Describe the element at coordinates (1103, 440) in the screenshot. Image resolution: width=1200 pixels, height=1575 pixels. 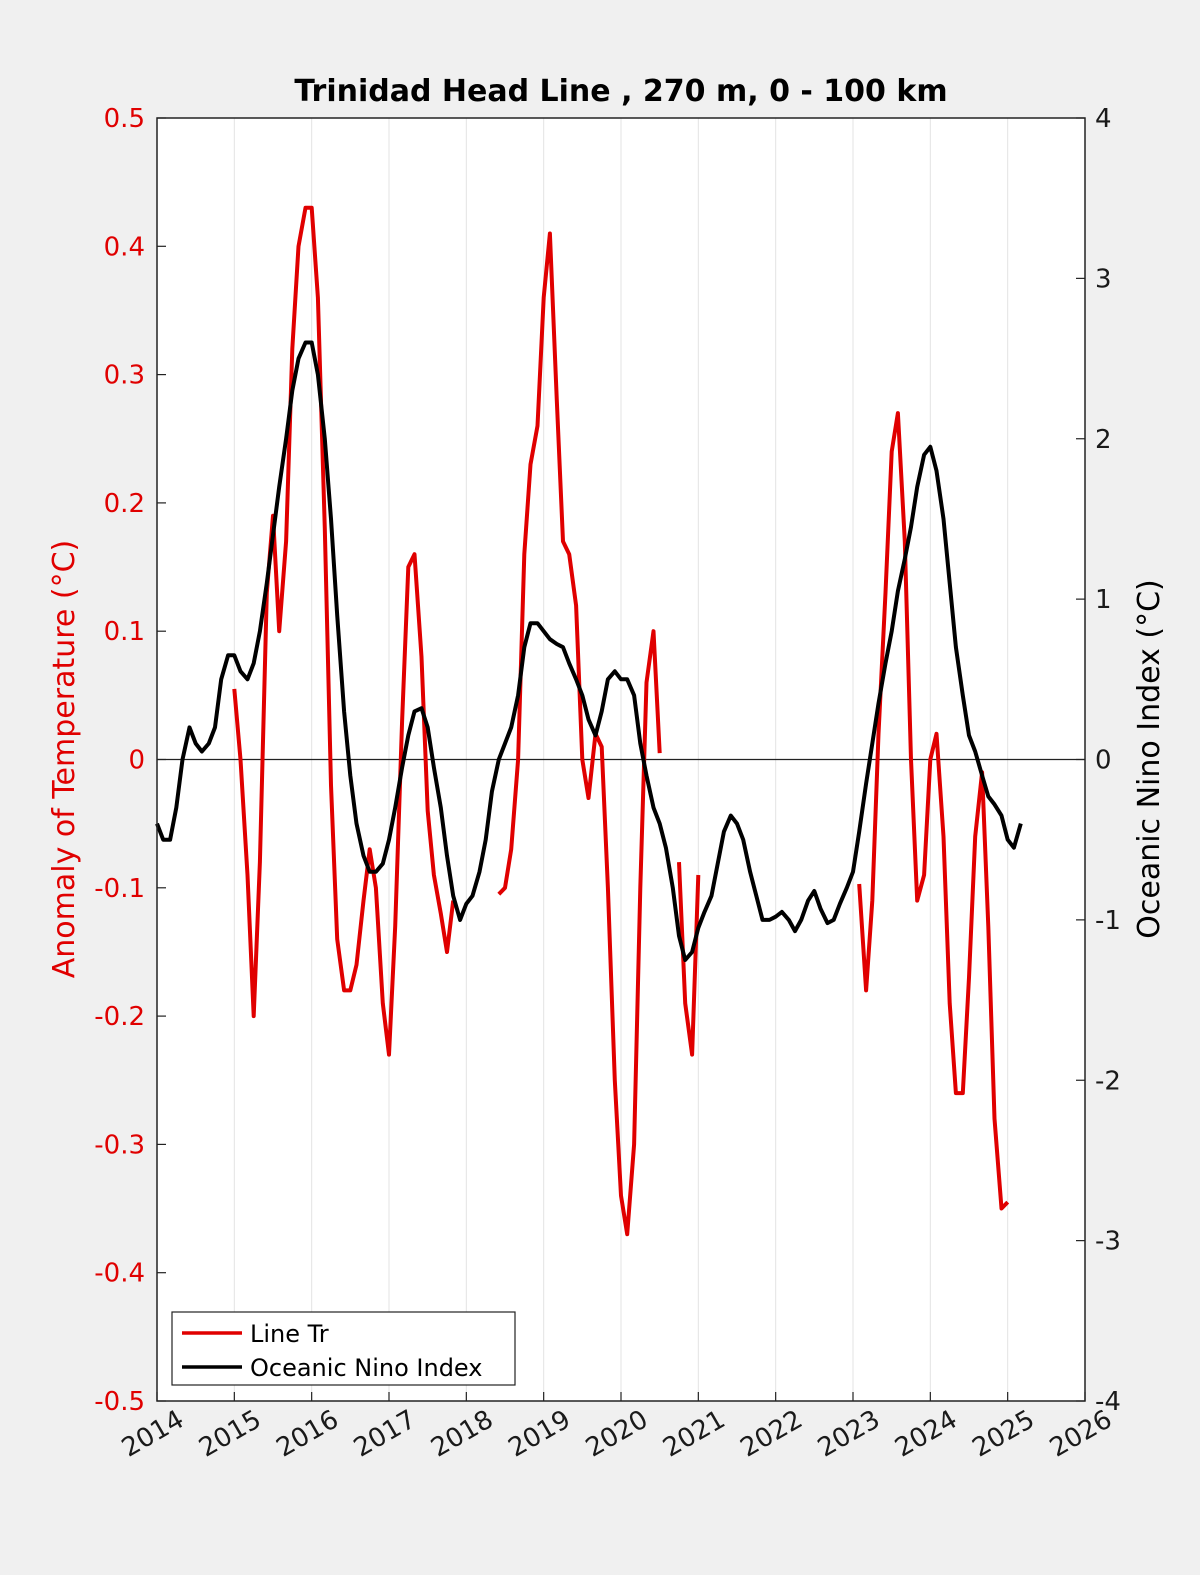
I see `right-tick-label: 2` at that location.